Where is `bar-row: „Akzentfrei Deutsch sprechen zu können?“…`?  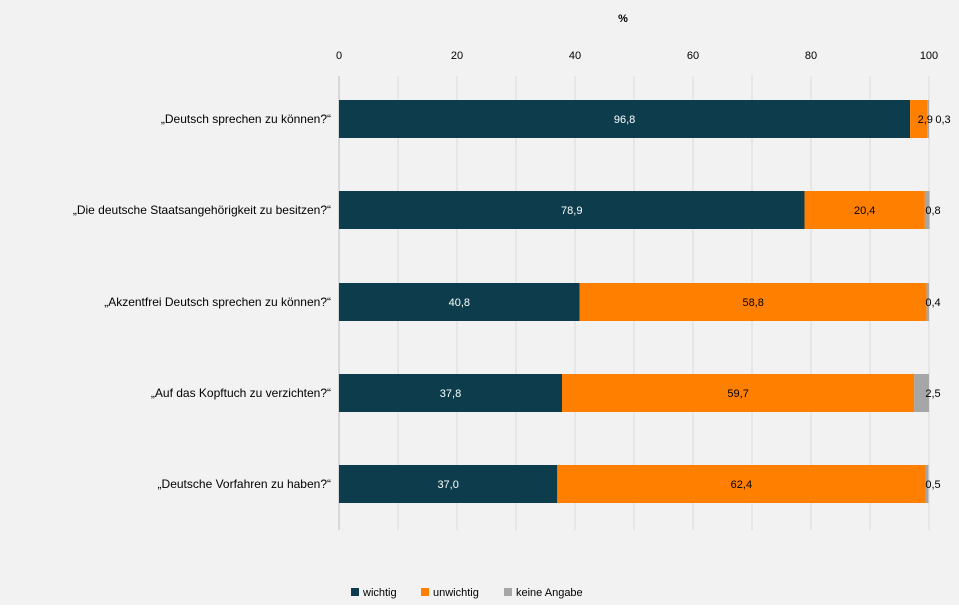 bar-row: „Akzentfrei Deutsch sprechen zu können?“… is located at coordinates (522, 302).